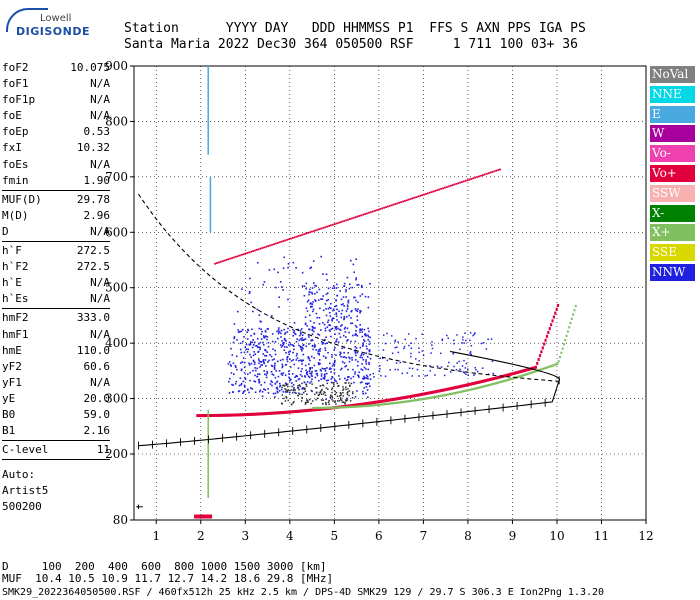 The image size is (700, 600). I want to click on profile-top-curve, so click(505, 365).